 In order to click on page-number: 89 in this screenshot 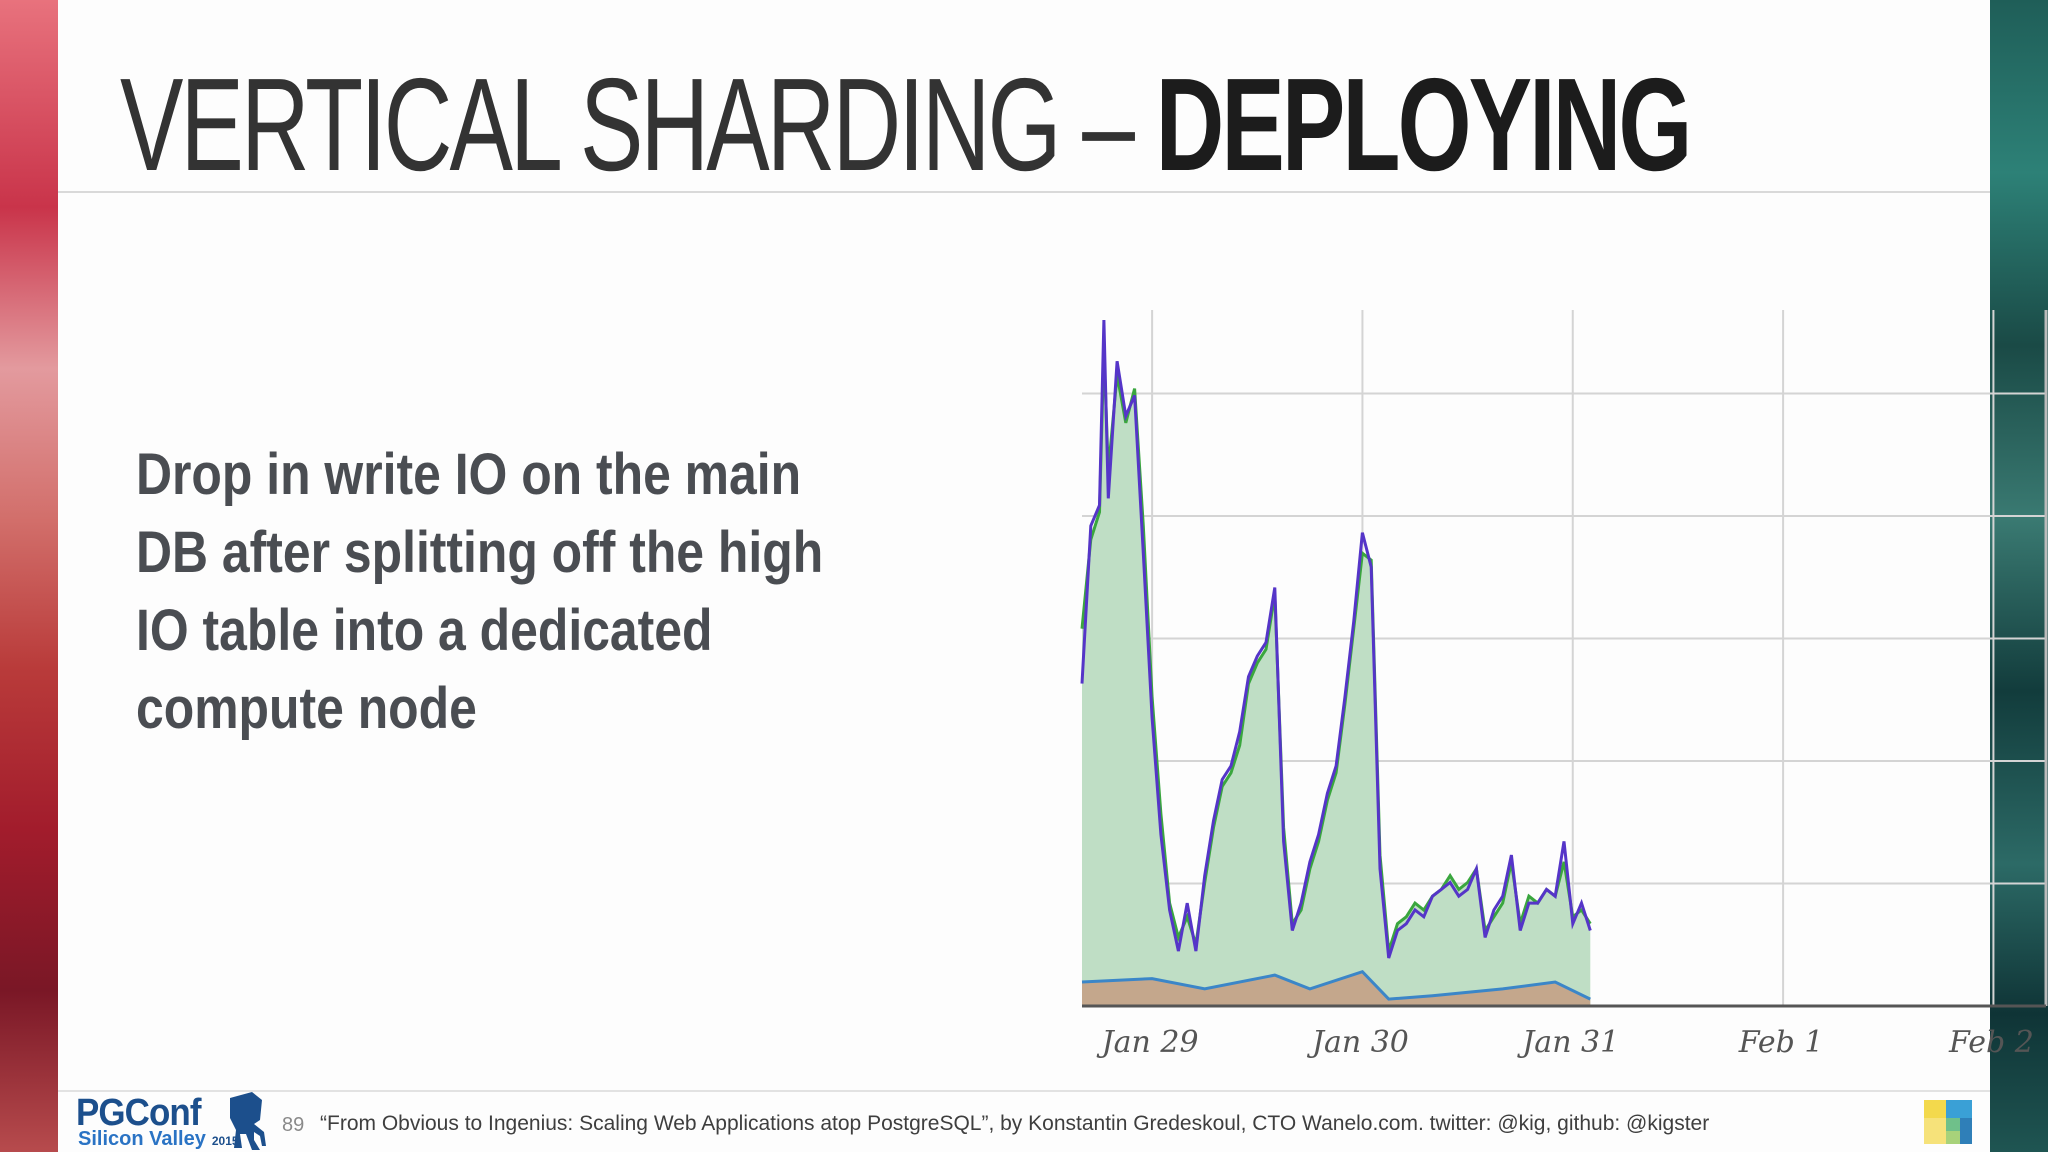, I will do `click(293, 1125)`.